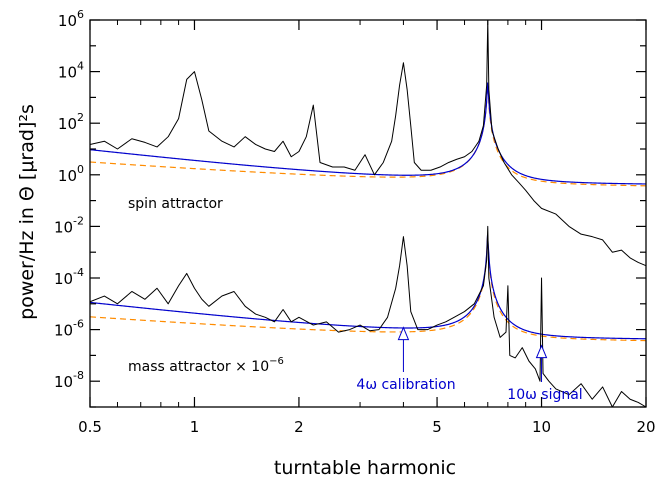  Describe the element at coordinates (544, 395) in the screenshot. I see `signal-annotation: 10ω signal` at that location.